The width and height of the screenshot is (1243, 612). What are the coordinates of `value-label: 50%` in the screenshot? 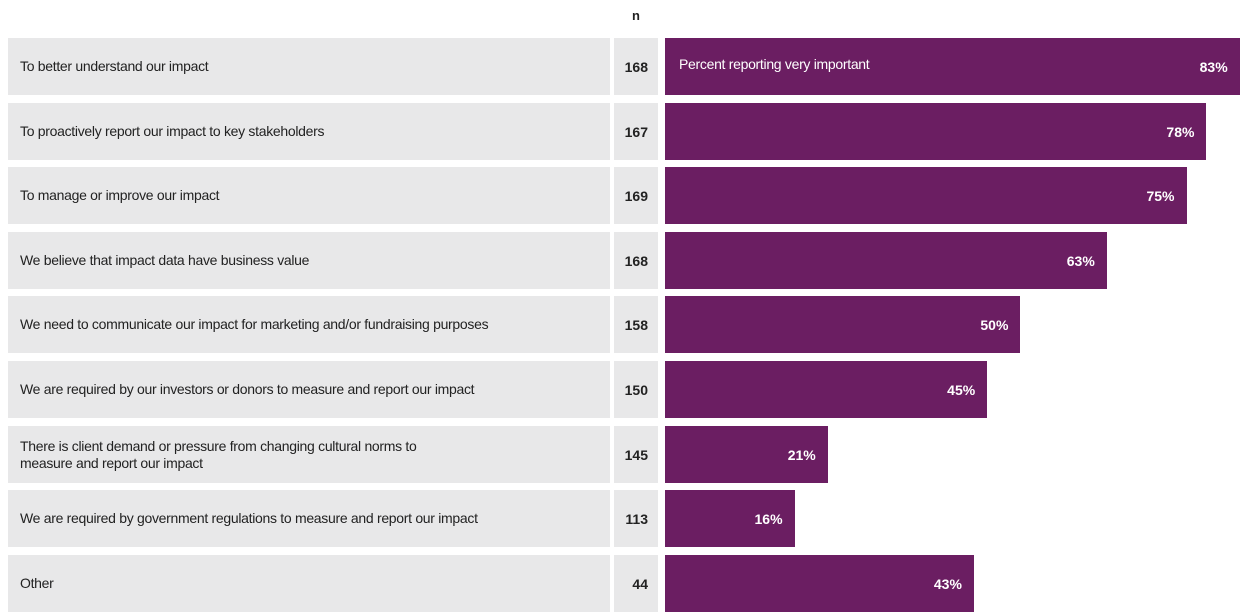 It's located at (994, 324).